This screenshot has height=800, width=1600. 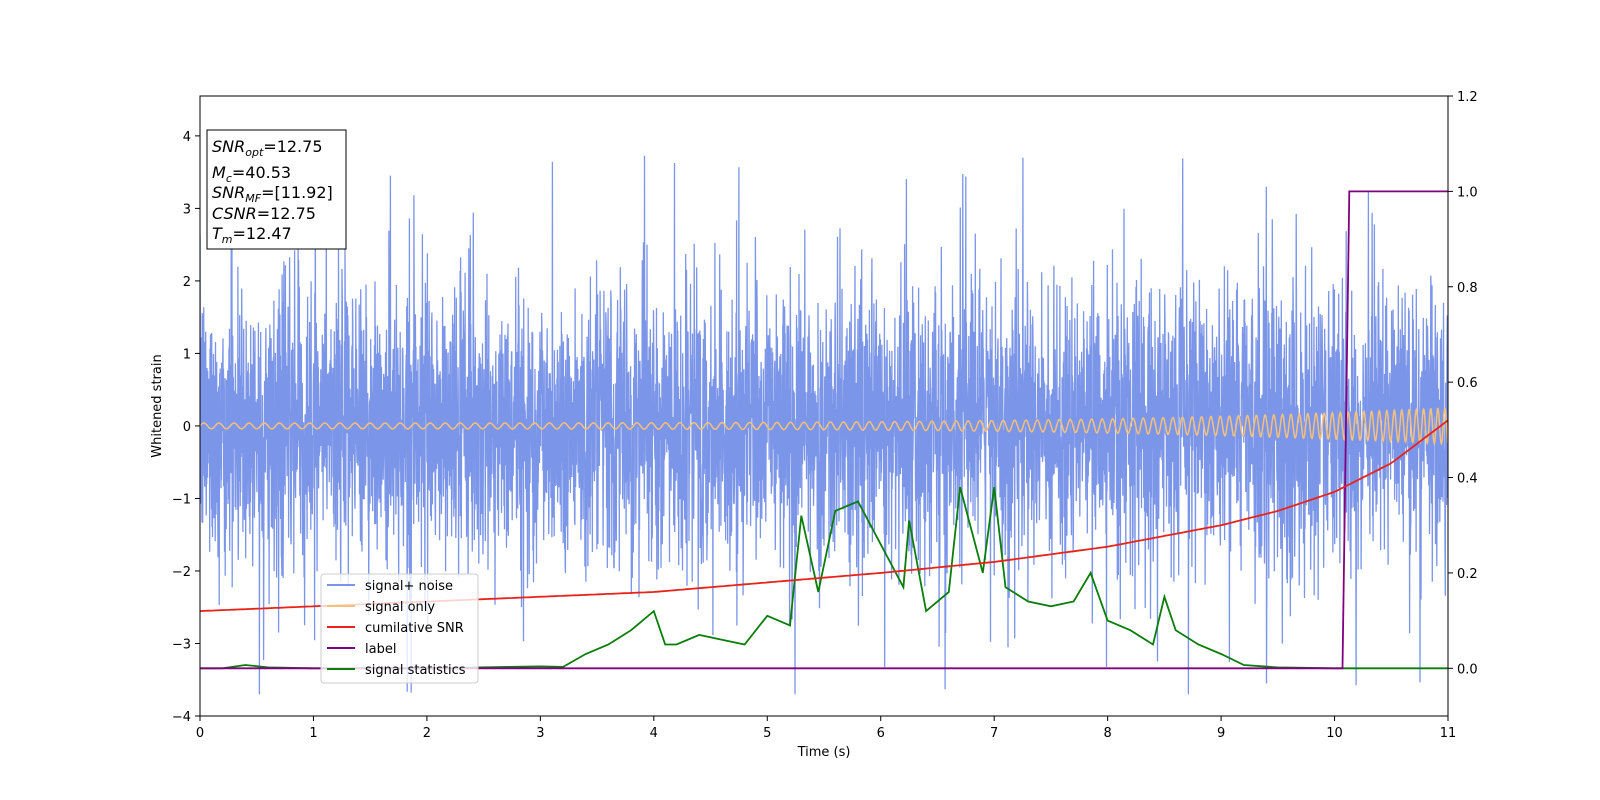 I want to click on y2-tick-label: 0.6, so click(x=1467, y=383).